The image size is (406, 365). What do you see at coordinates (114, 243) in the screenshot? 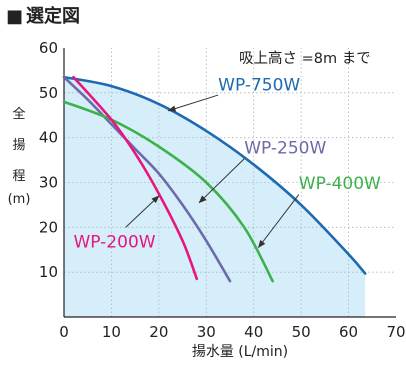
I see `series-label-wp-200w: WP-200W` at bounding box center [114, 243].